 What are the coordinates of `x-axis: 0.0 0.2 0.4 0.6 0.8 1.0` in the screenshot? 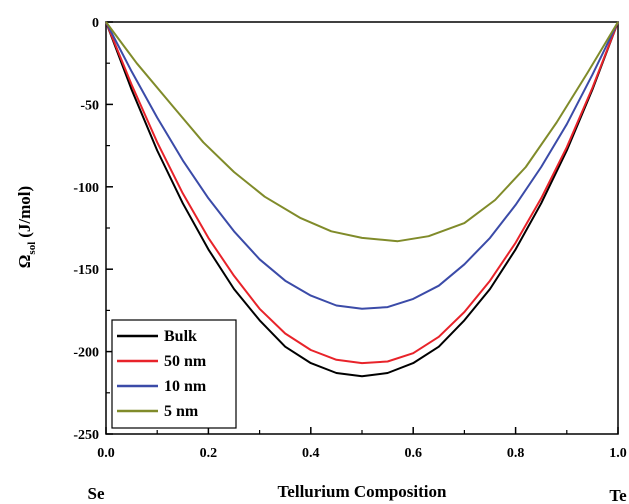 It's located at (362, 444).